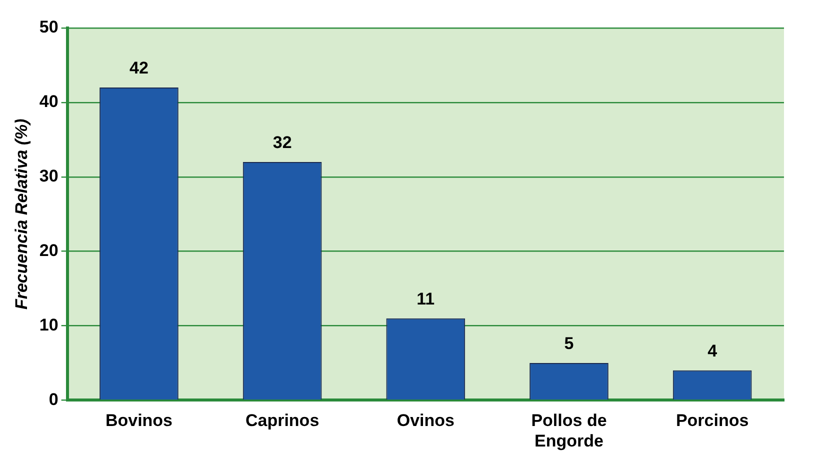  What do you see at coordinates (139, 68) in the screenshot?
I see `data-label: 42` at bounding box center [139, 68].